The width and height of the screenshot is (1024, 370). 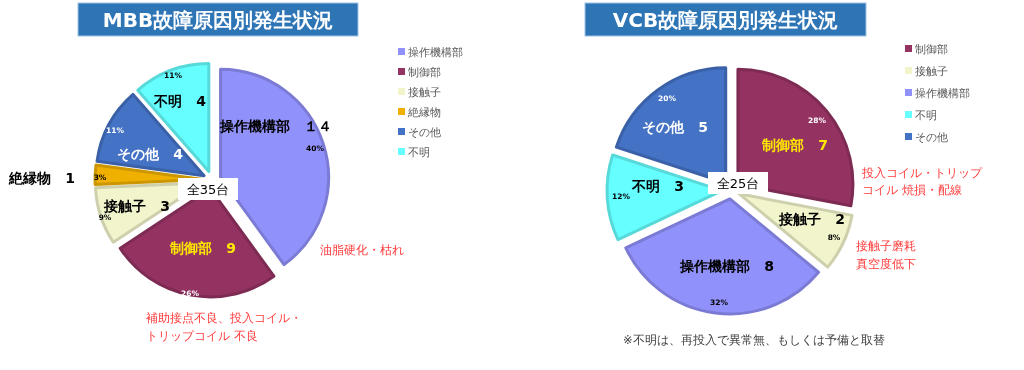 What do you see at coordinates (202, 248) in the screenshot?
I see `data-label: 制御部 9` at bounding box center [202, 248].